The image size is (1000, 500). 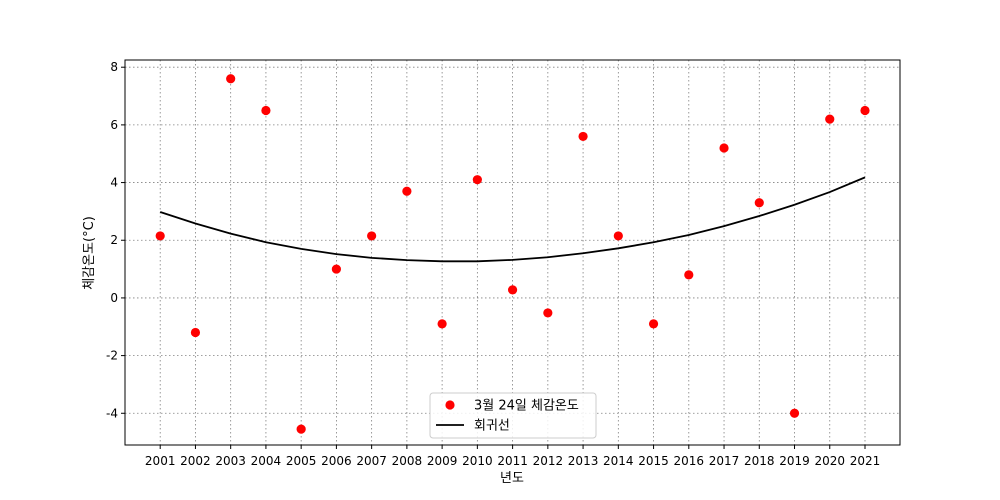 I want to click on x-tick-label: 2007, so click(x=371, y=461).